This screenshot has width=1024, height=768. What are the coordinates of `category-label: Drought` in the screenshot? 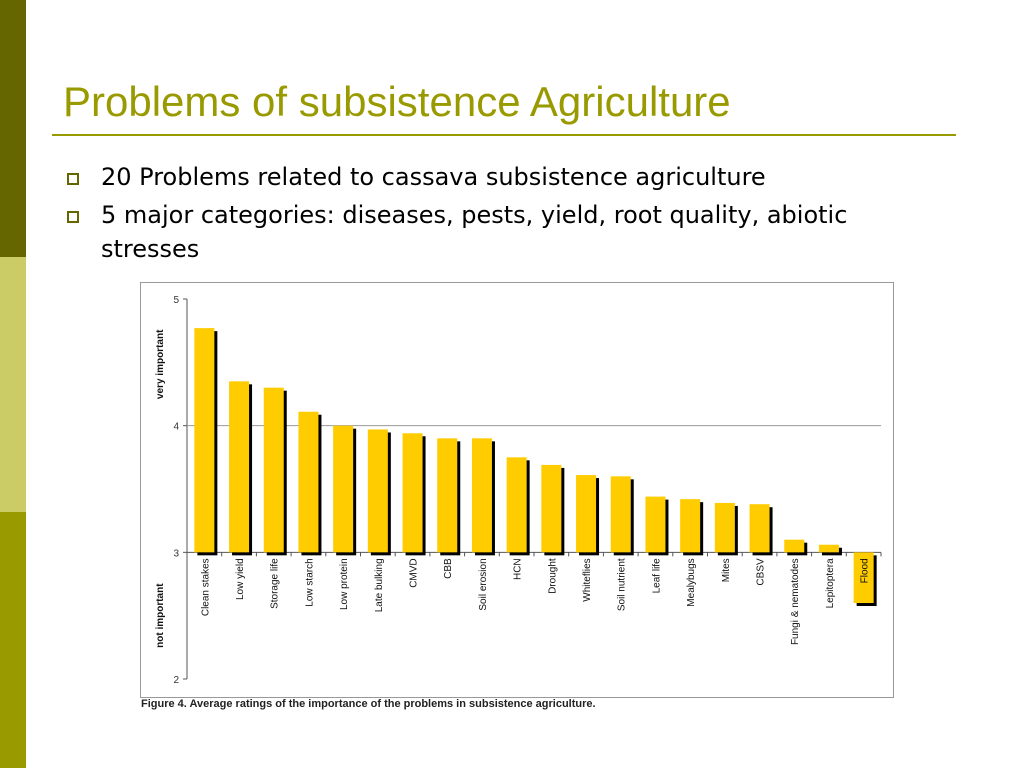 It's located at (552, 576).